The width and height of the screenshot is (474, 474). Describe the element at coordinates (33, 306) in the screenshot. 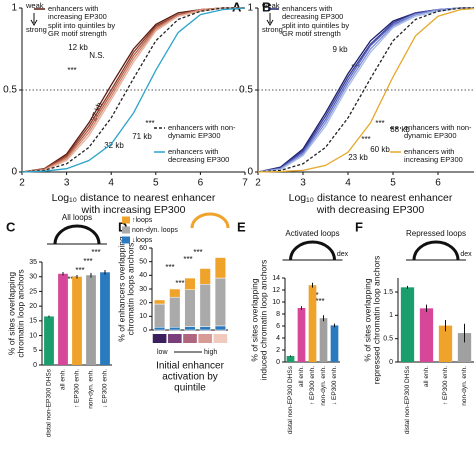

I see `y-tick-label: 20` at that location.